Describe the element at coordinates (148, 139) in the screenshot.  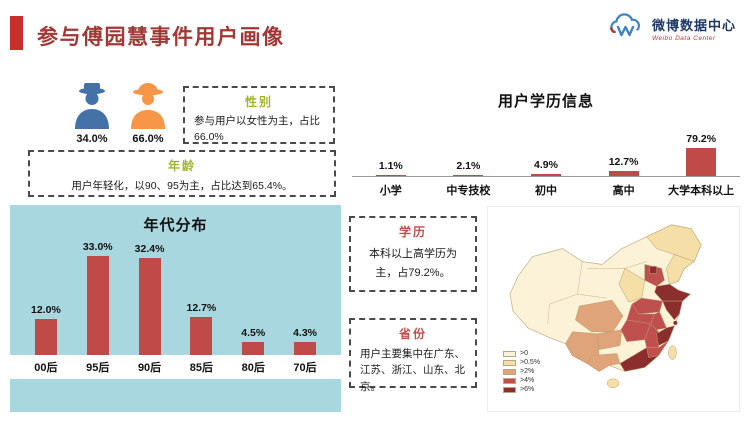
I see `female-percentage: 66.0%` at that location.